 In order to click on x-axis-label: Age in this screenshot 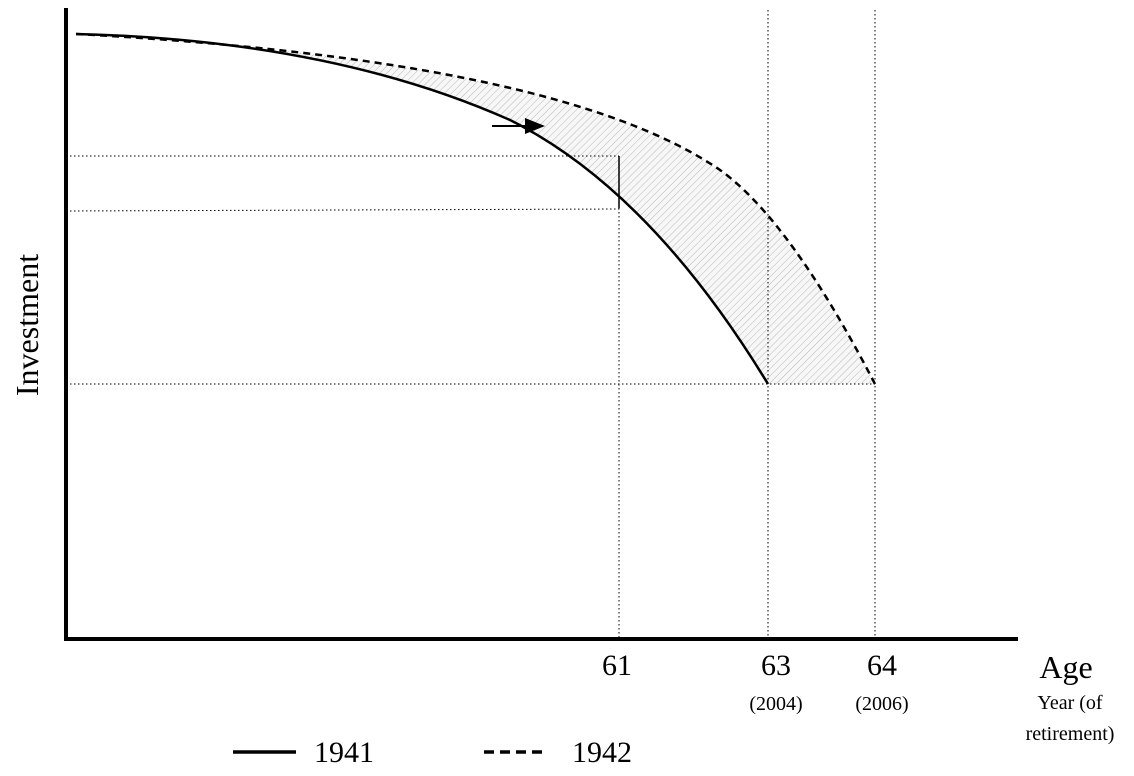, I will do `click(1065, 667)`.